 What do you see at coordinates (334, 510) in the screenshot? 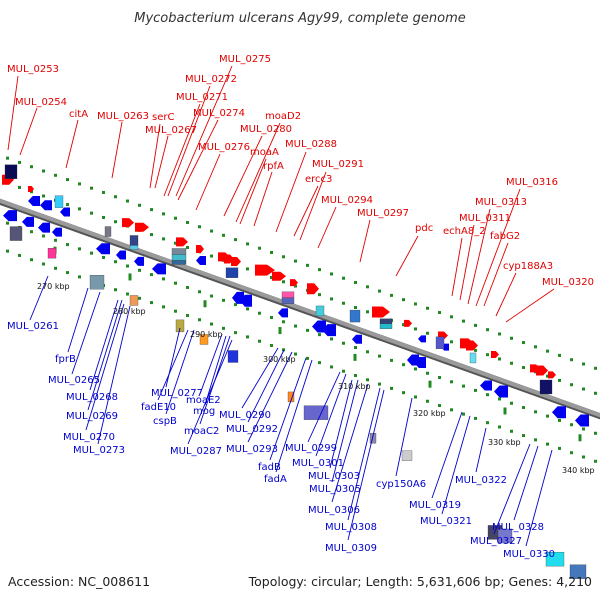
I see `gene-label-MUL_0306: MUL_0306` at bounding box center [334, 510].